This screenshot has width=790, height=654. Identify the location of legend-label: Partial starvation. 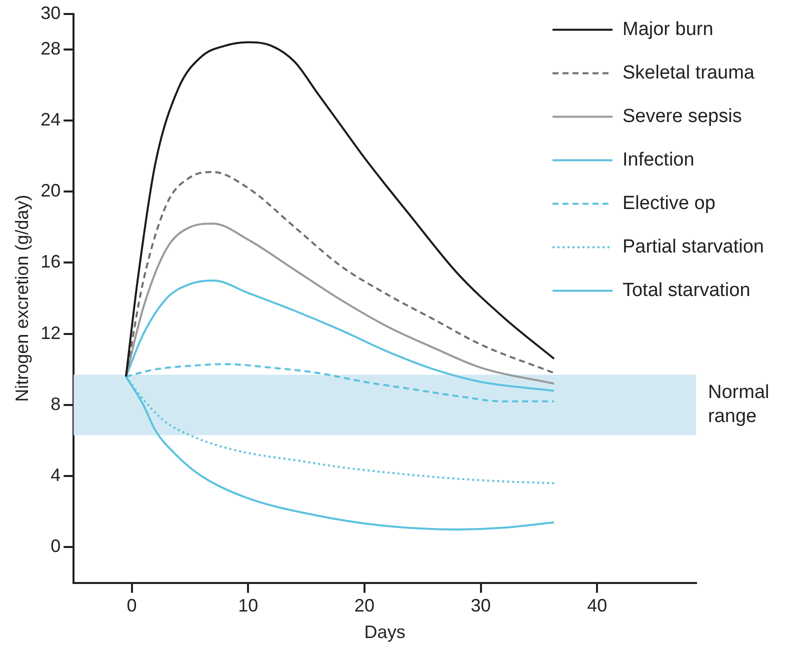
(693, 247).